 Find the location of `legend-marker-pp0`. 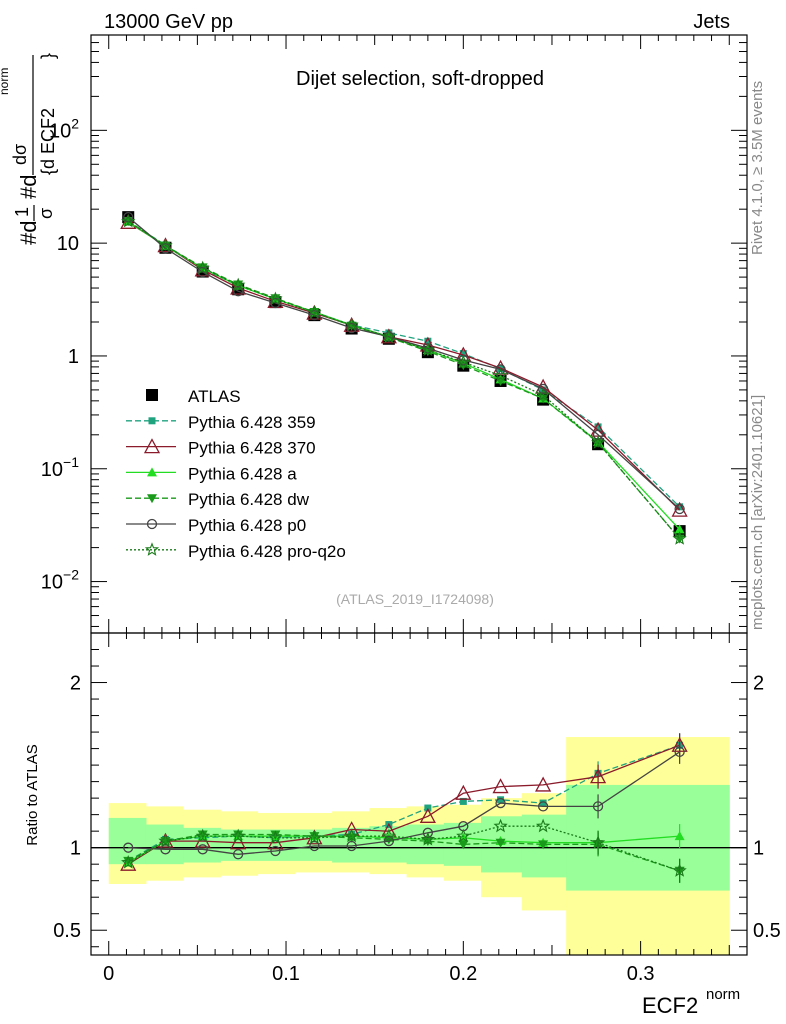

legend-marker-pp0 is located at coordinates (152, 524).